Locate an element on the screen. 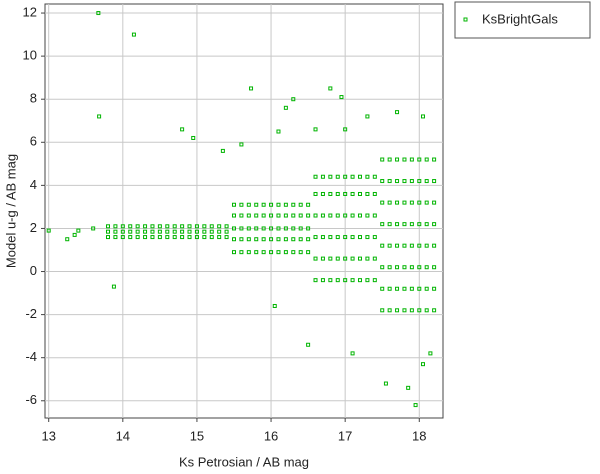  x-tick-label: 15 is located at coordinates (197, 435).